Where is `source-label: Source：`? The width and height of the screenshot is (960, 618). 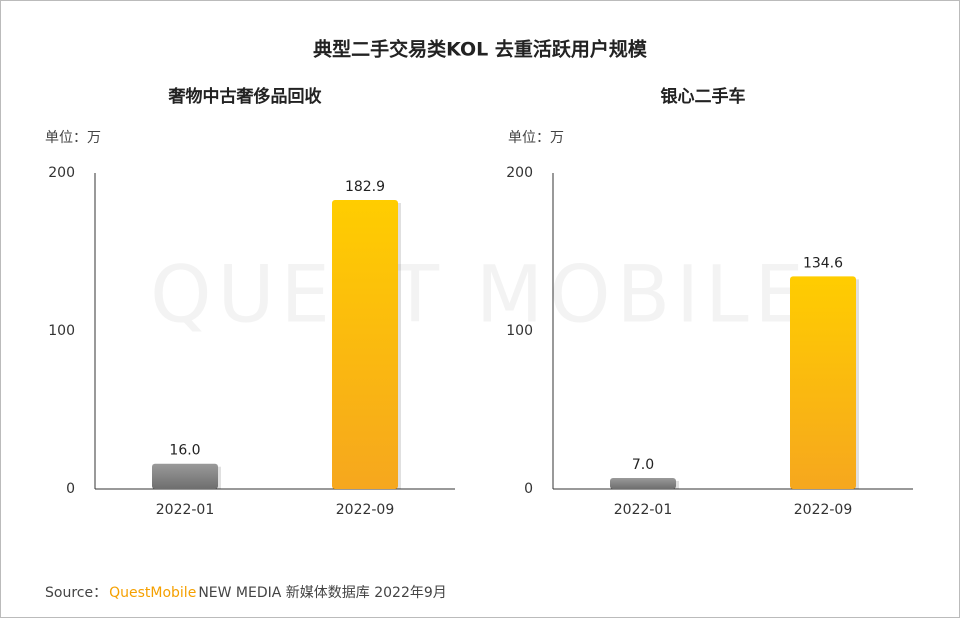
source-label: Source： is located at coordinates (76, 593).